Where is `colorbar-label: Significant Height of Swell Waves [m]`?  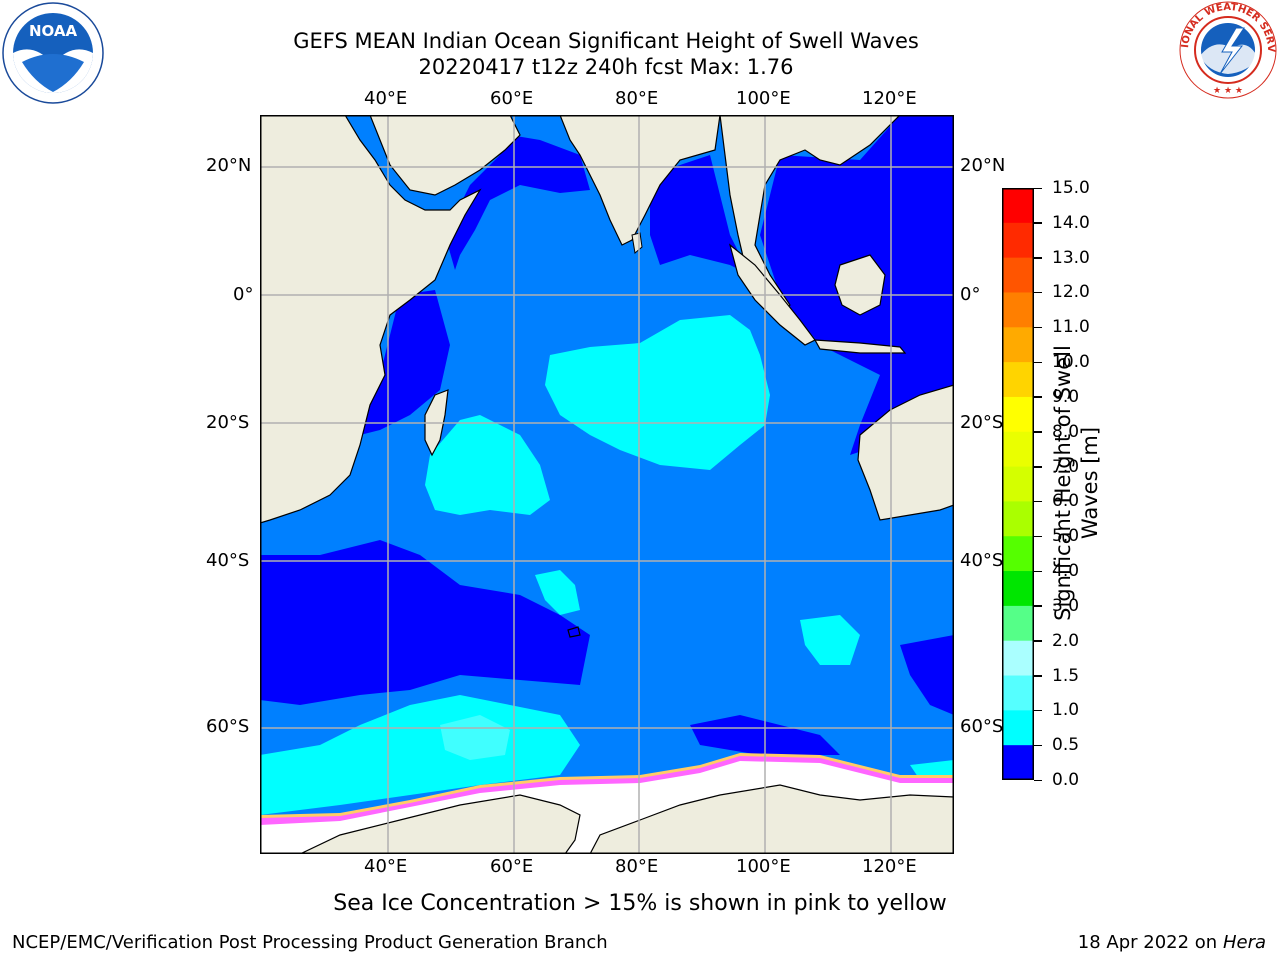 colorbar-label: Significant Height of Swell Waves [m] is located at coordinates (1076, 483).